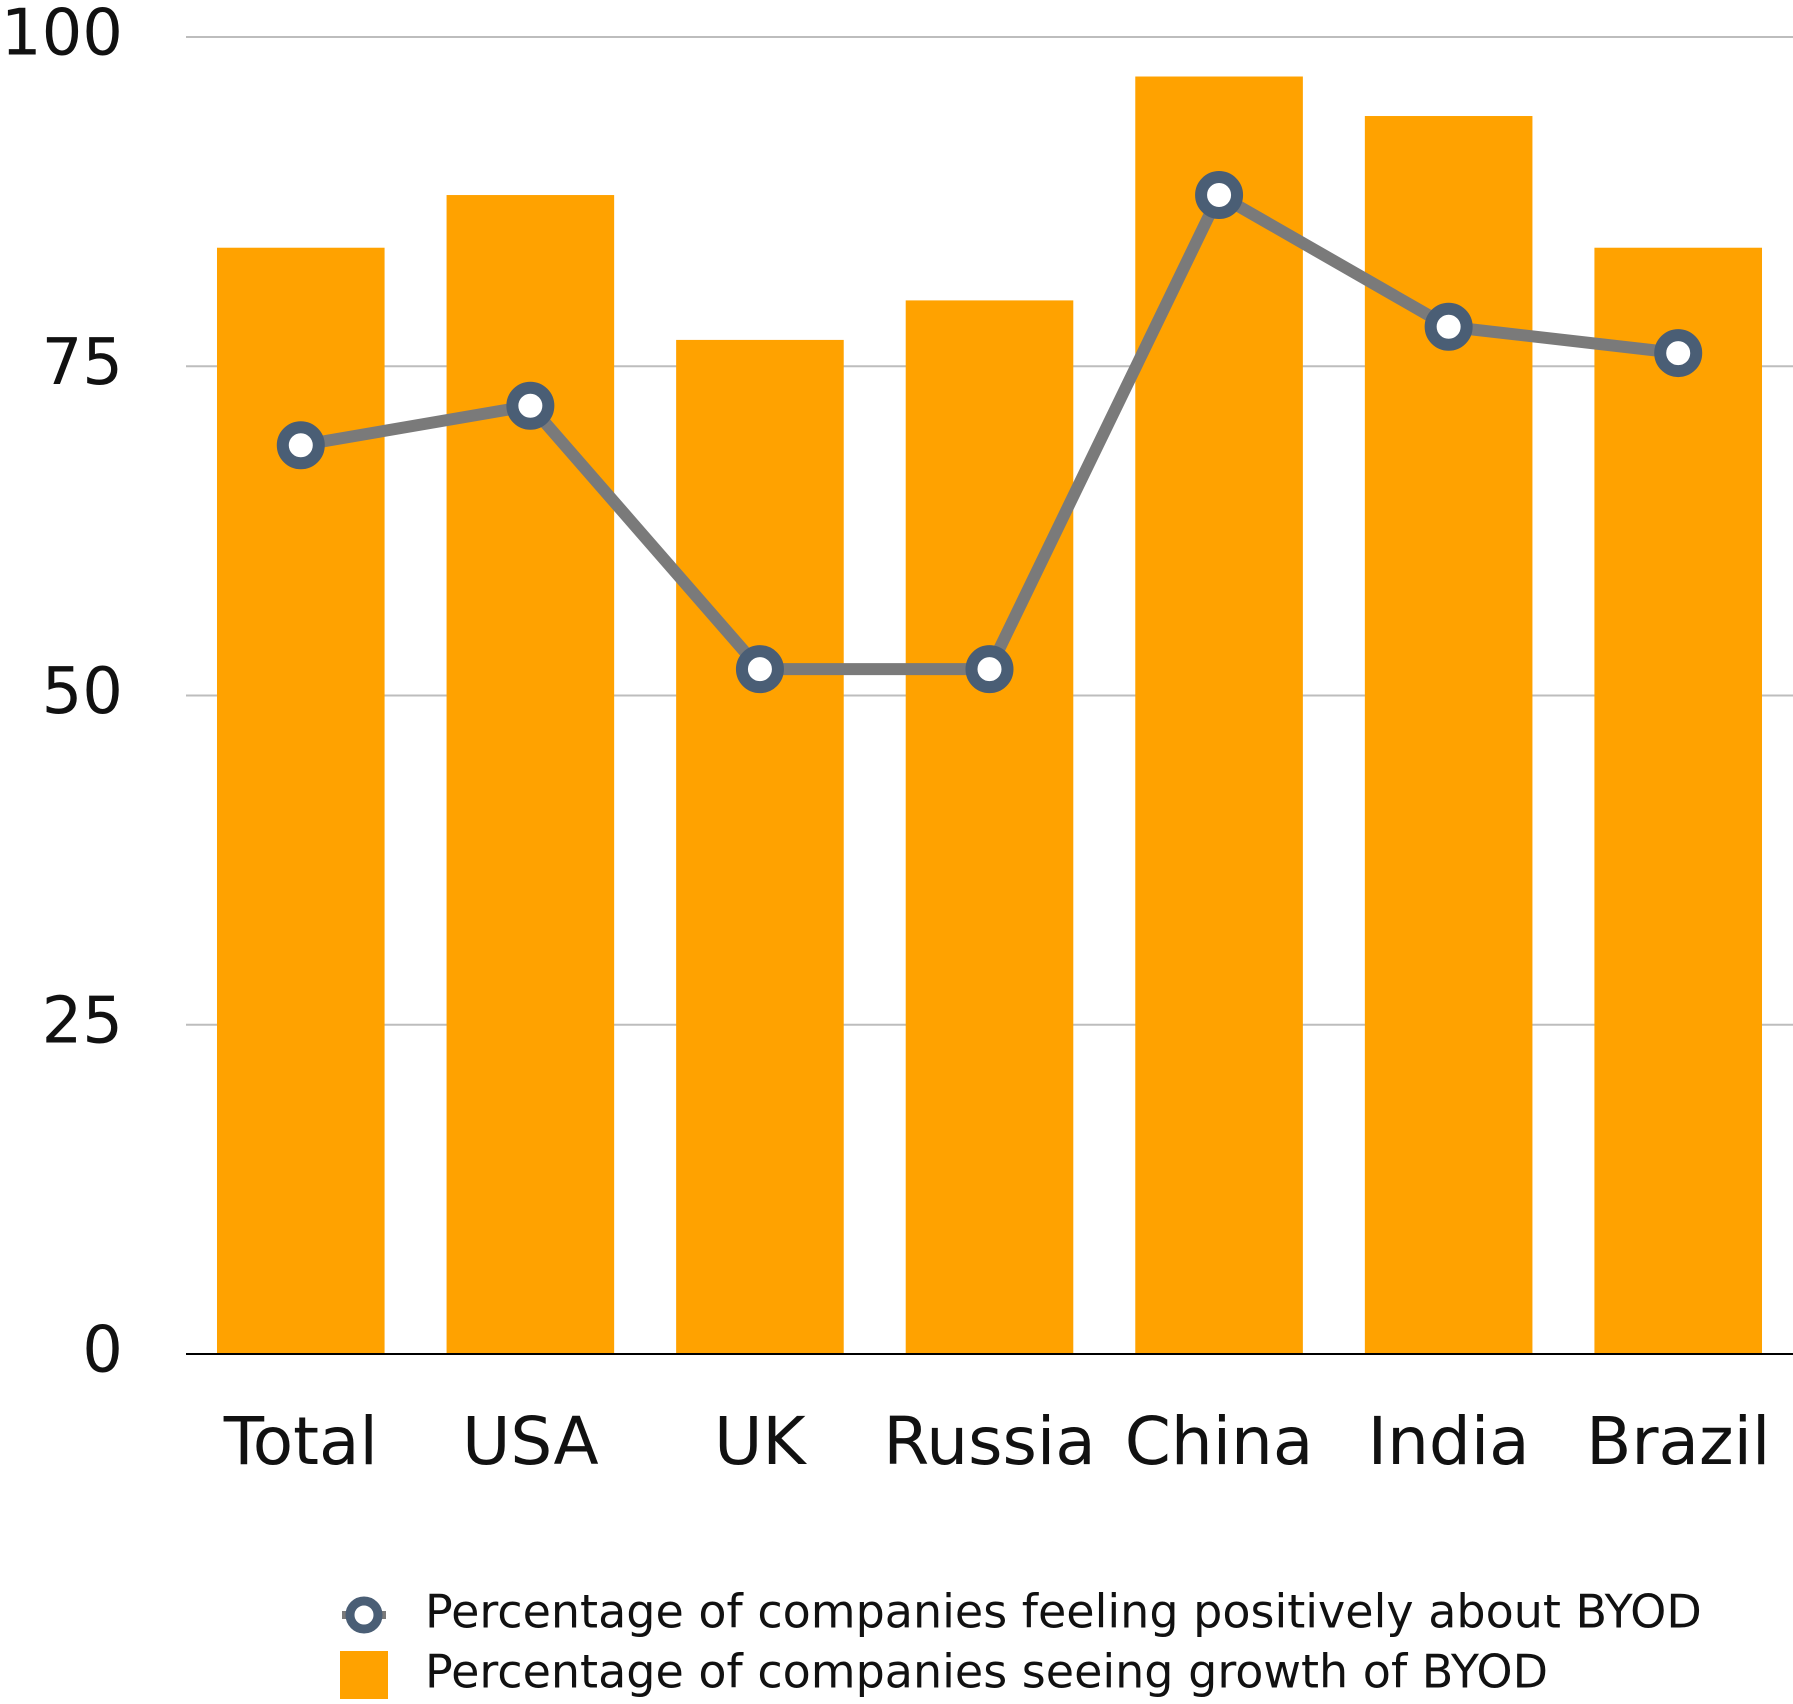 The height and width of the screenshot is (1704, 1793). Describe the element at coordinates (364, 1615) in the screenshot. I see `legend-marker` at that location.